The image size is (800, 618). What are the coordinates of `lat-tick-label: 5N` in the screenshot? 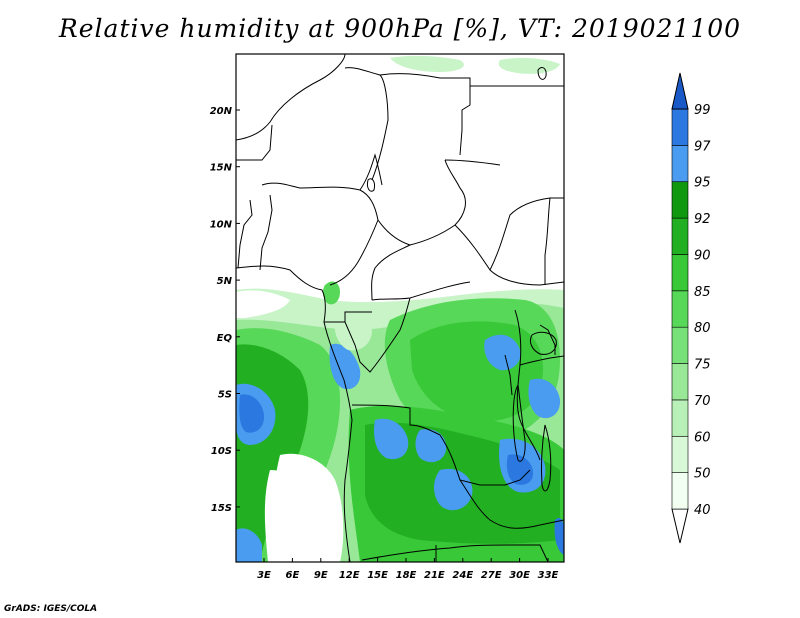 It's located at (225, 281).